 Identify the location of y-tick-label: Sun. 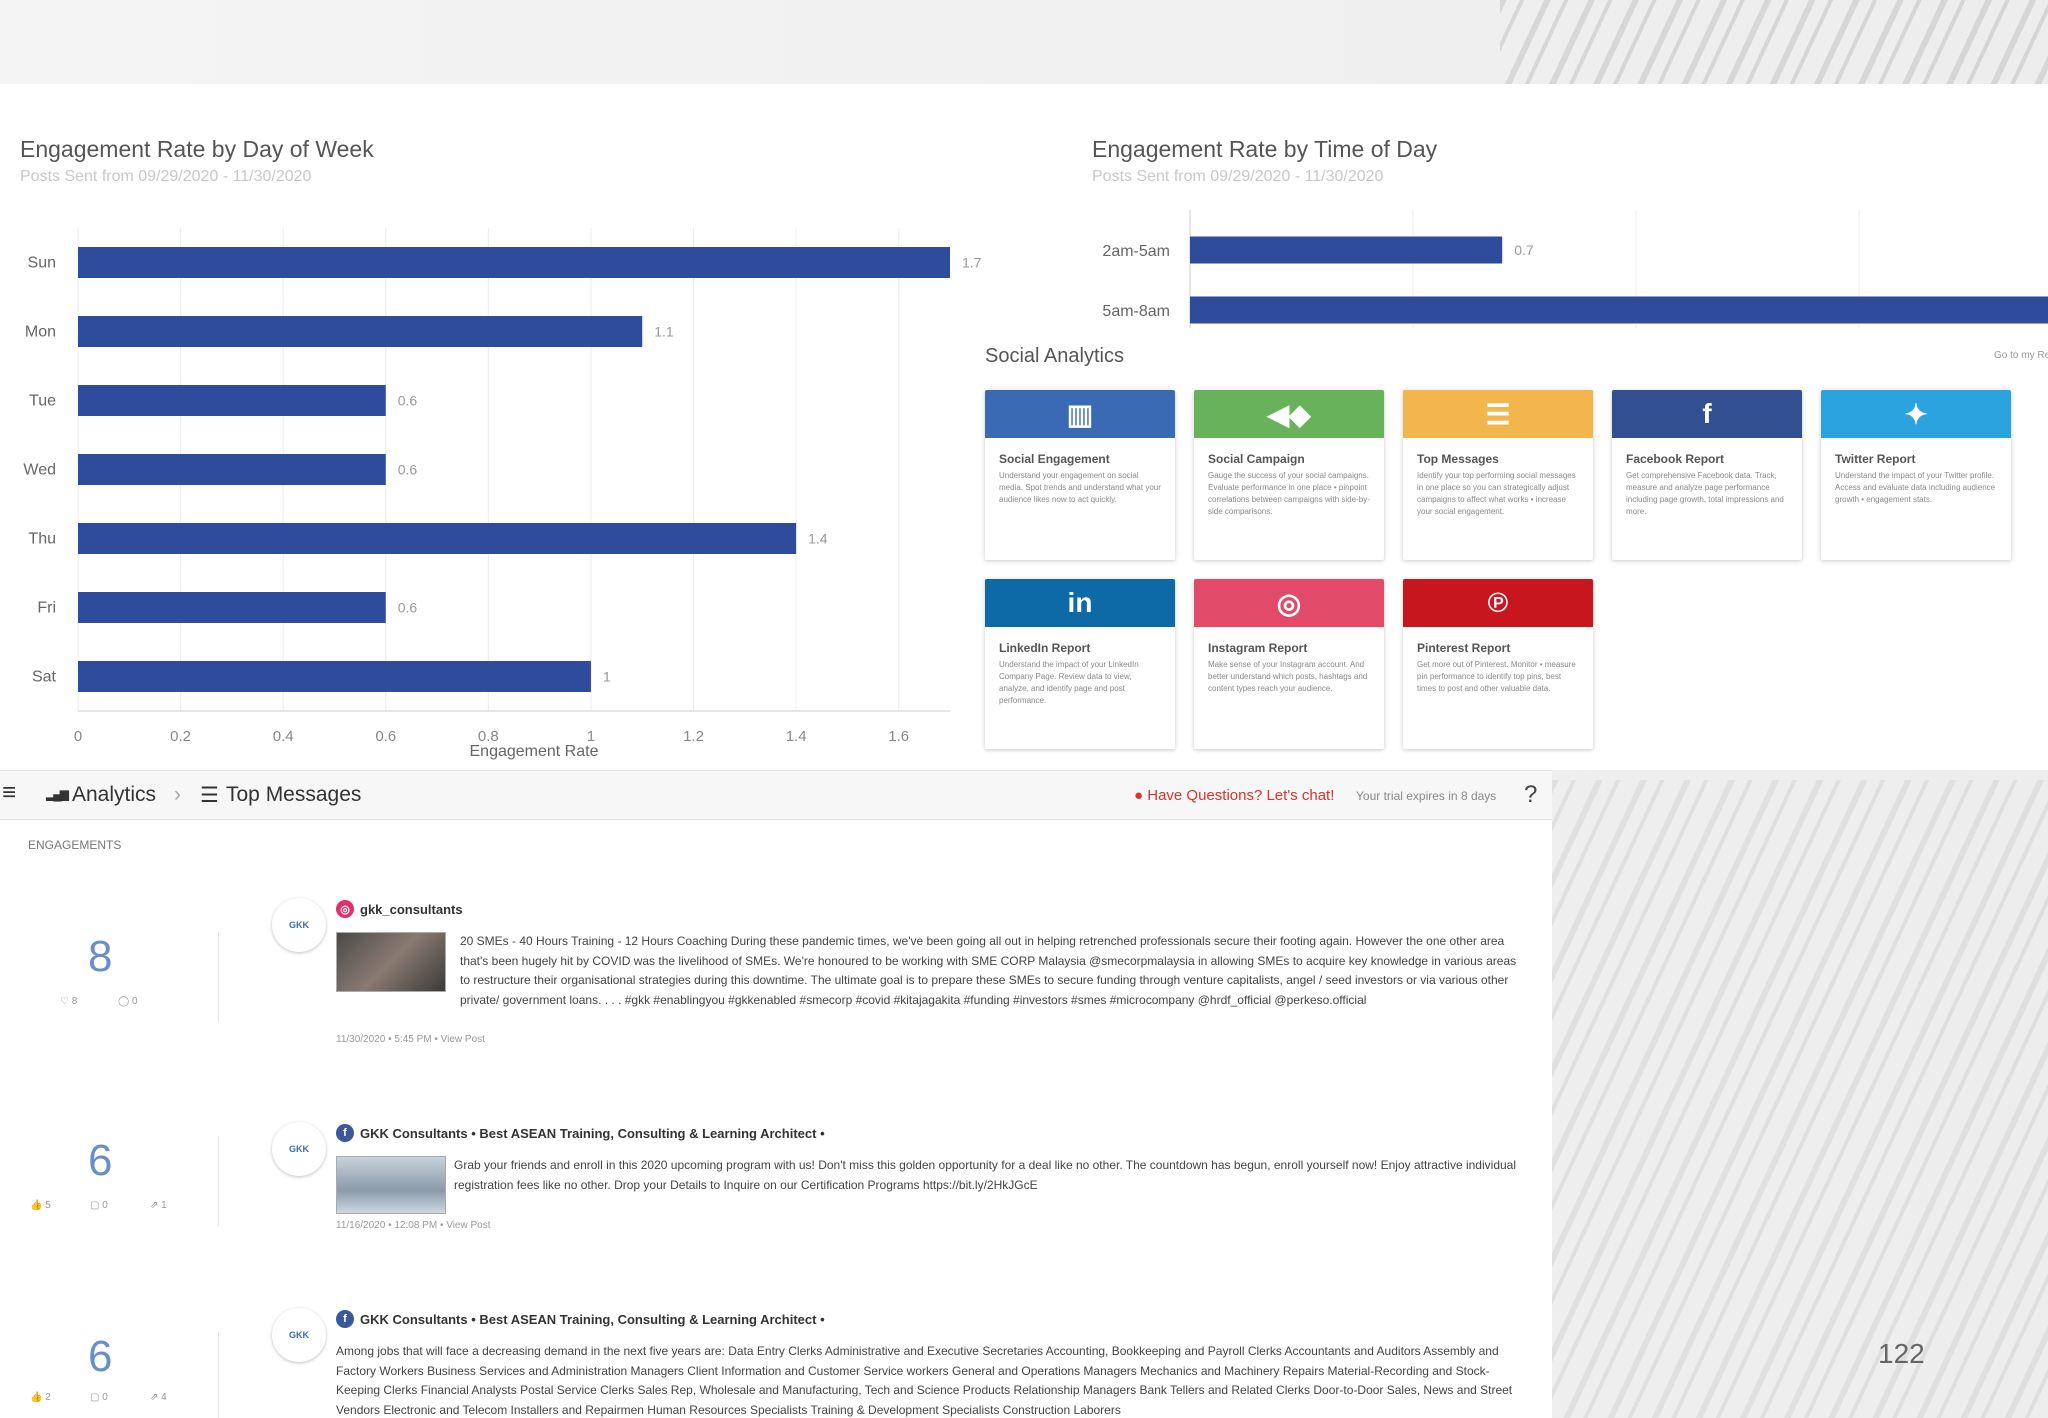
(42, 263).